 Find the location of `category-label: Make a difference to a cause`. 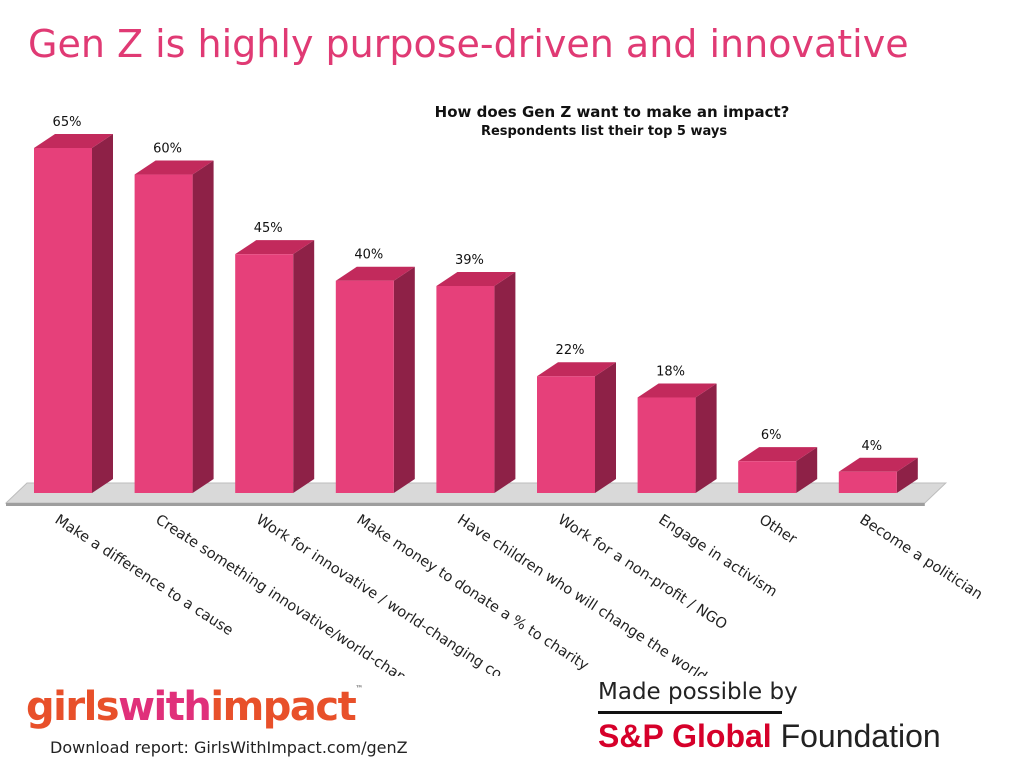

category-label: Make a difference to a cause is located at coordinates (144, 575).